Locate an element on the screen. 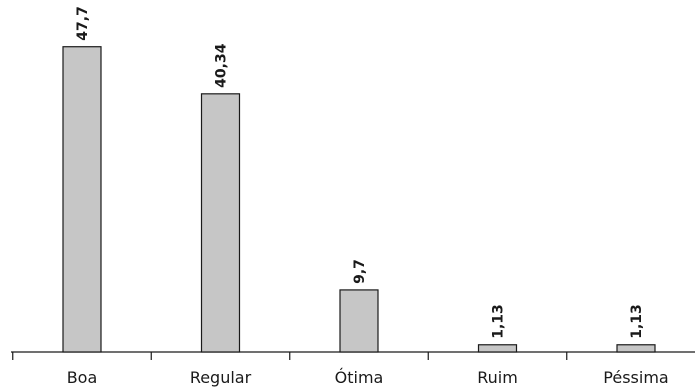 This screenshot has width=695, height=387. bar-ótima is located at coordinates (359, 321).